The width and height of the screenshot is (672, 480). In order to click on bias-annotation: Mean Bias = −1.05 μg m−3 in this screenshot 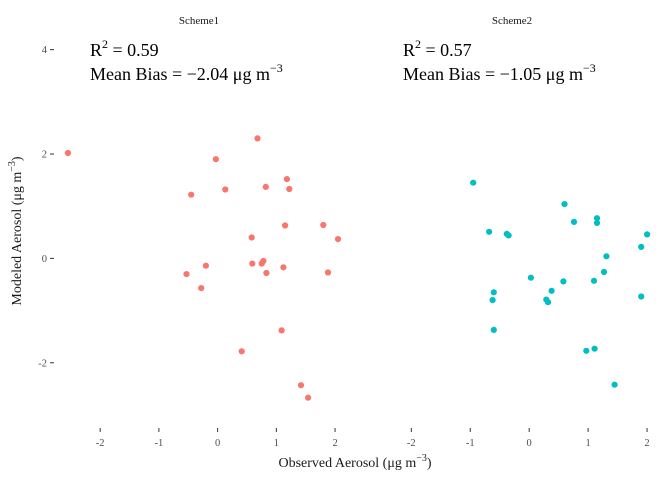, I will do `click(499, 72)`.